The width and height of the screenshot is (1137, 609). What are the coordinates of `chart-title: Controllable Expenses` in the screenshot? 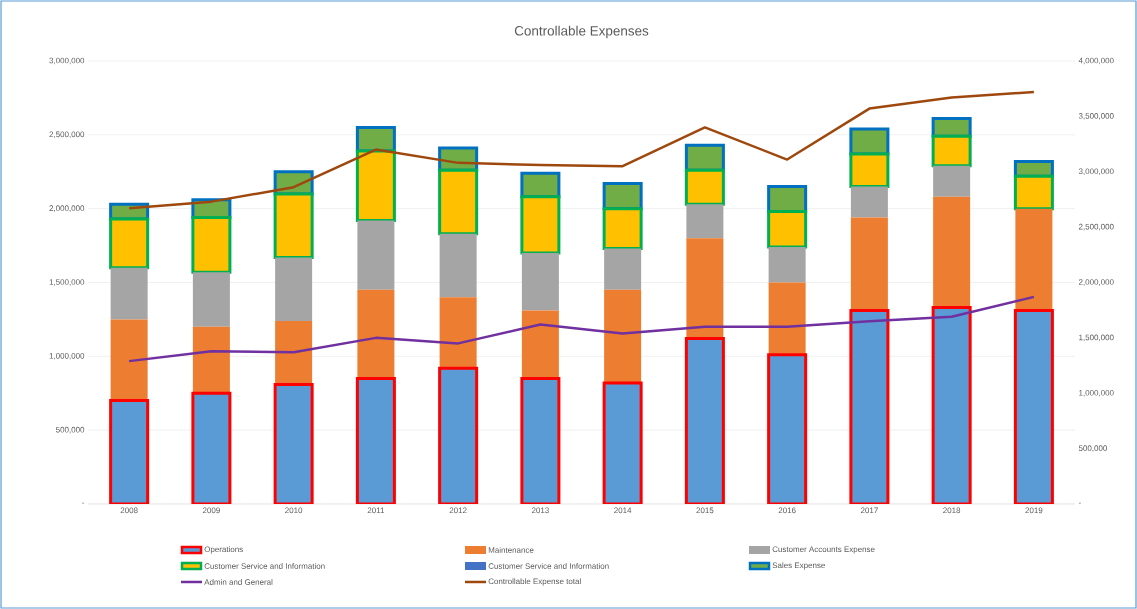 It's located at (581, 32).